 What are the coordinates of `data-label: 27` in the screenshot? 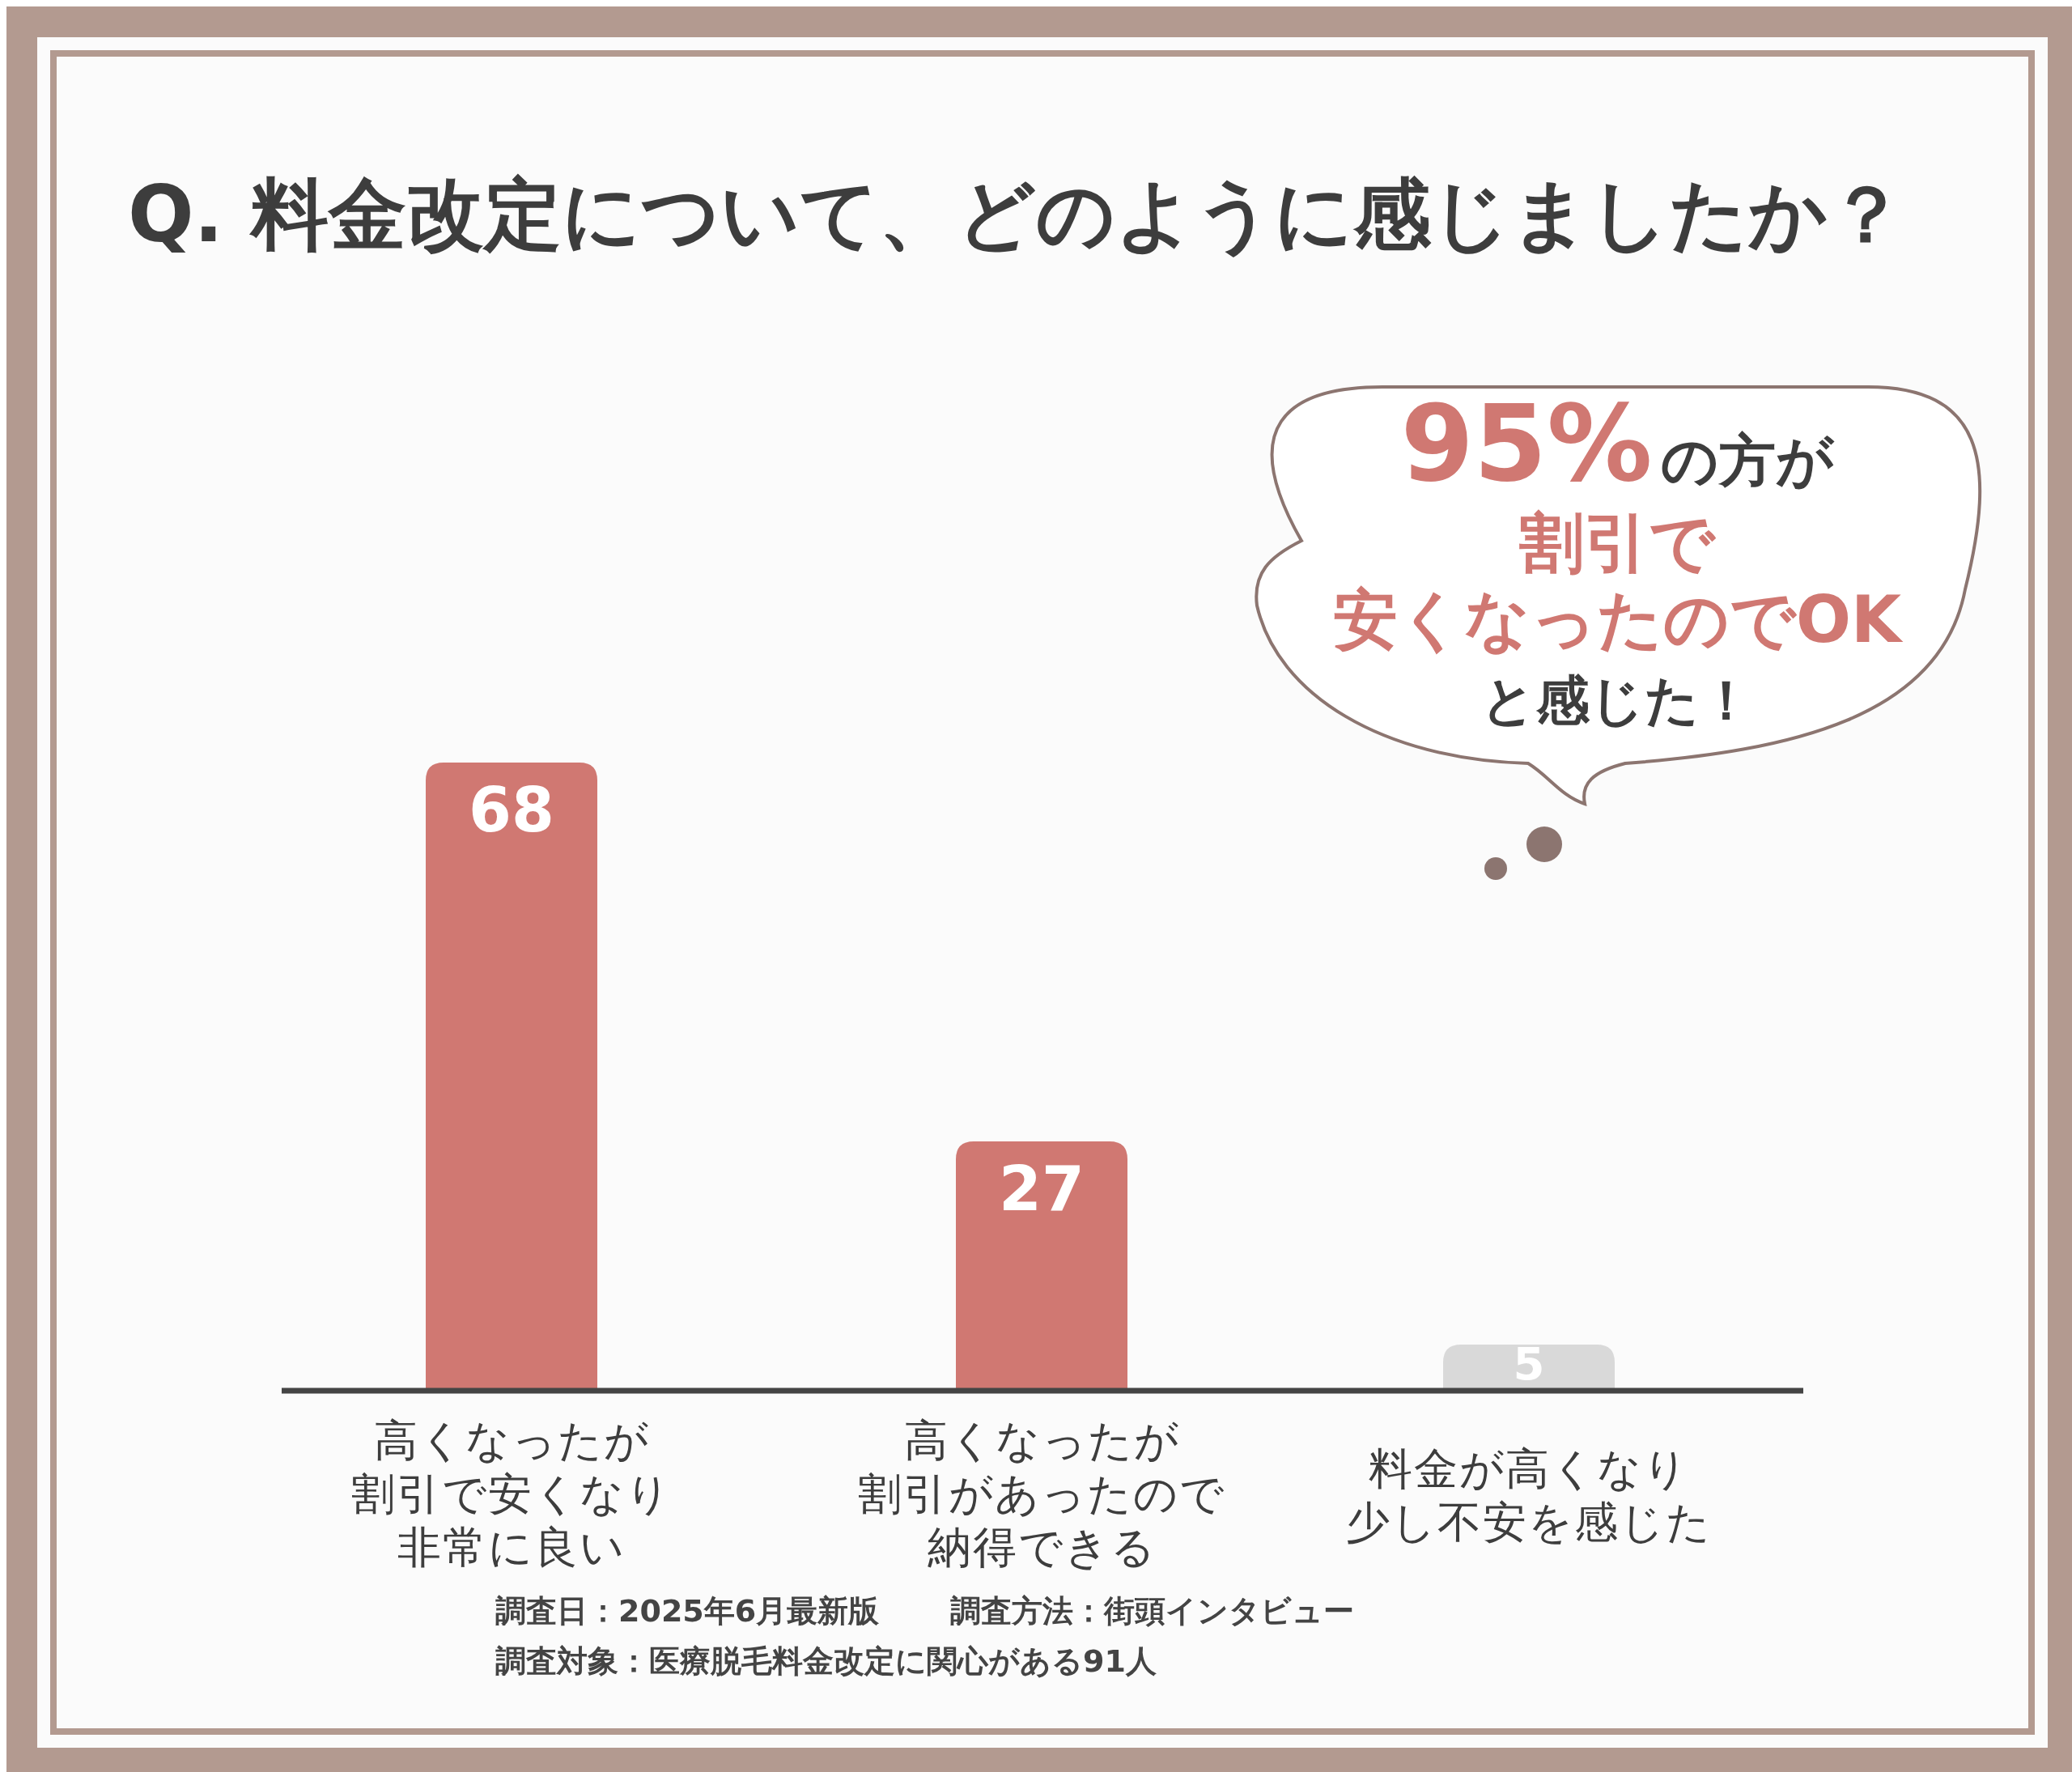 It's located at (1042, 1189).